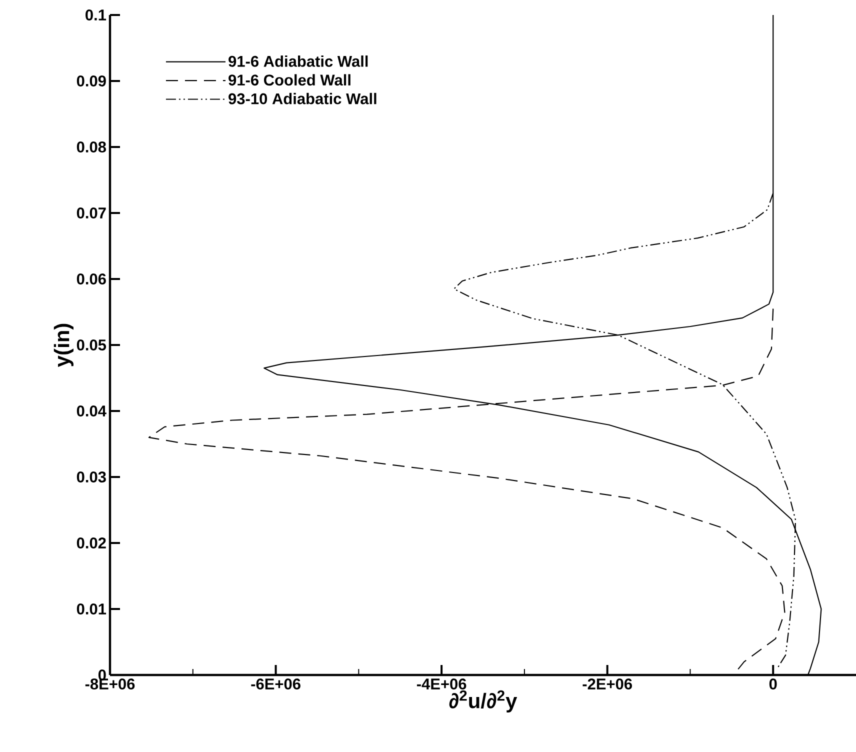 The height and width of the screenshot is (752, 856). I want to click on y-axis-title: y(in), so click(64, 345).